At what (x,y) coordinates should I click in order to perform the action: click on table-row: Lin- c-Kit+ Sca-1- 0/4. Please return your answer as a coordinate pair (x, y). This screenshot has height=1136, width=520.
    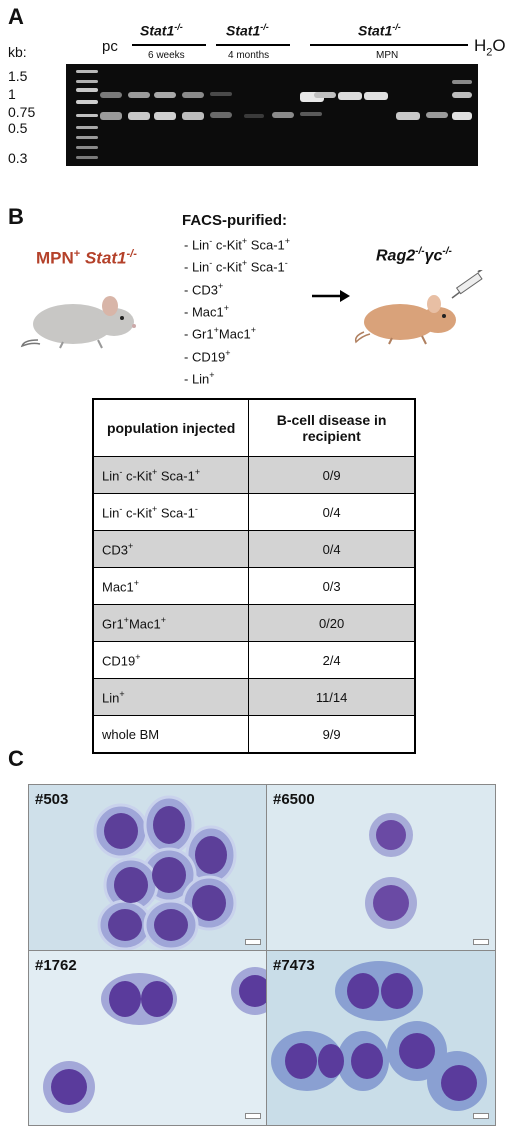
    Looking at the image, I should click on (254, 512).